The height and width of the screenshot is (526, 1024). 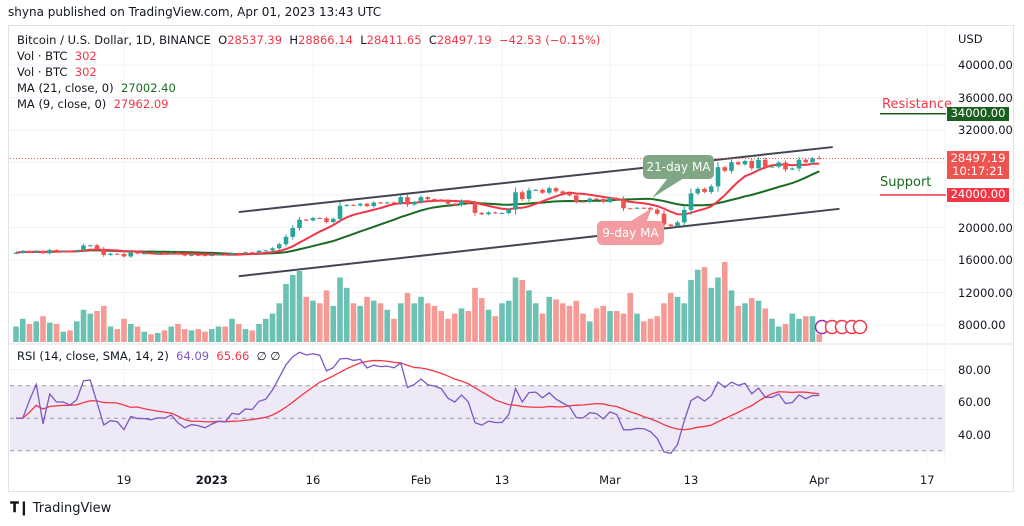 What do you see at coordinates (92, 104) in the screenshot?
I see `ma9-legend: MA (9, close, 0) 27962.09` at bounding box center [92, 104].